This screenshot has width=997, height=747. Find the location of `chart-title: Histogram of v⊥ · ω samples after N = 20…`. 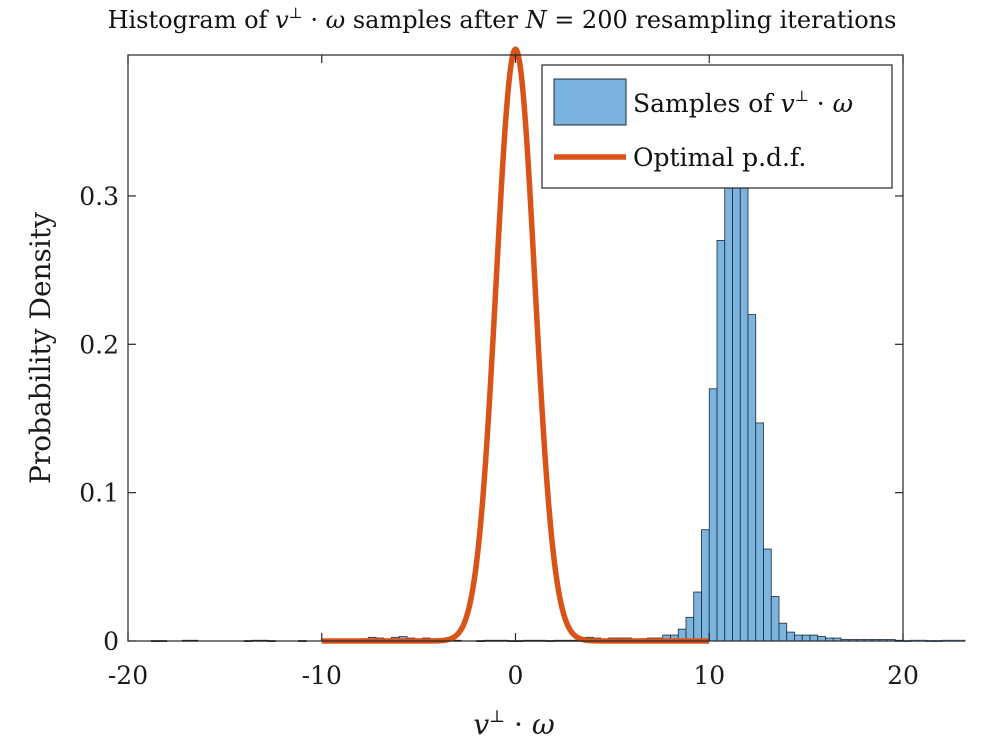

chart-title: Histogram of v⊥ · ω samples after N = 20… is located at coordinates (502, 19).